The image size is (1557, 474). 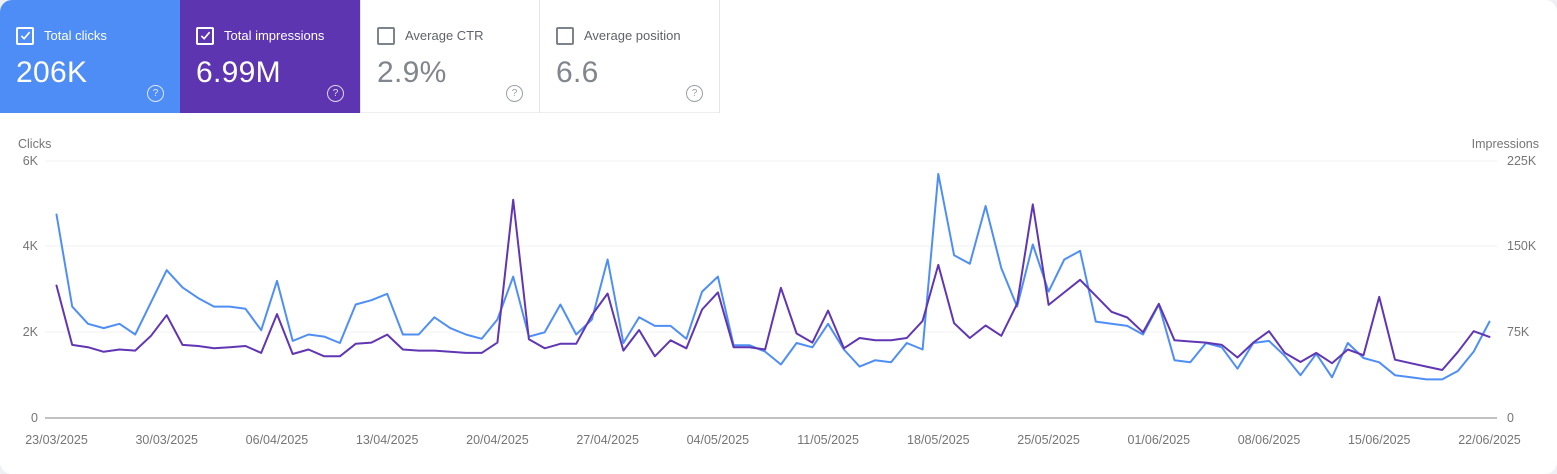 I want to click on total-clicks-checkbox, so click(x=25, y=35).